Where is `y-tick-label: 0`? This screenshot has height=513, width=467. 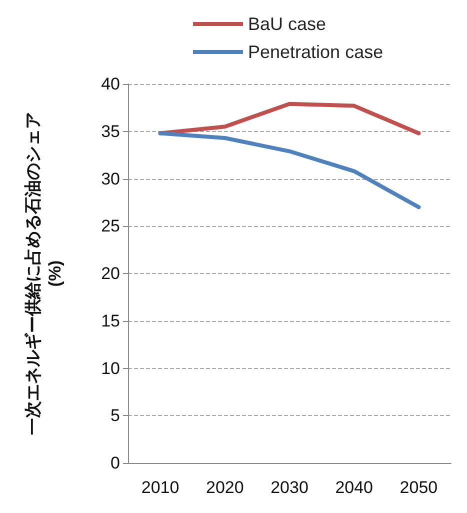 y-tick-label: 0 is located at coordinates (115, 463).